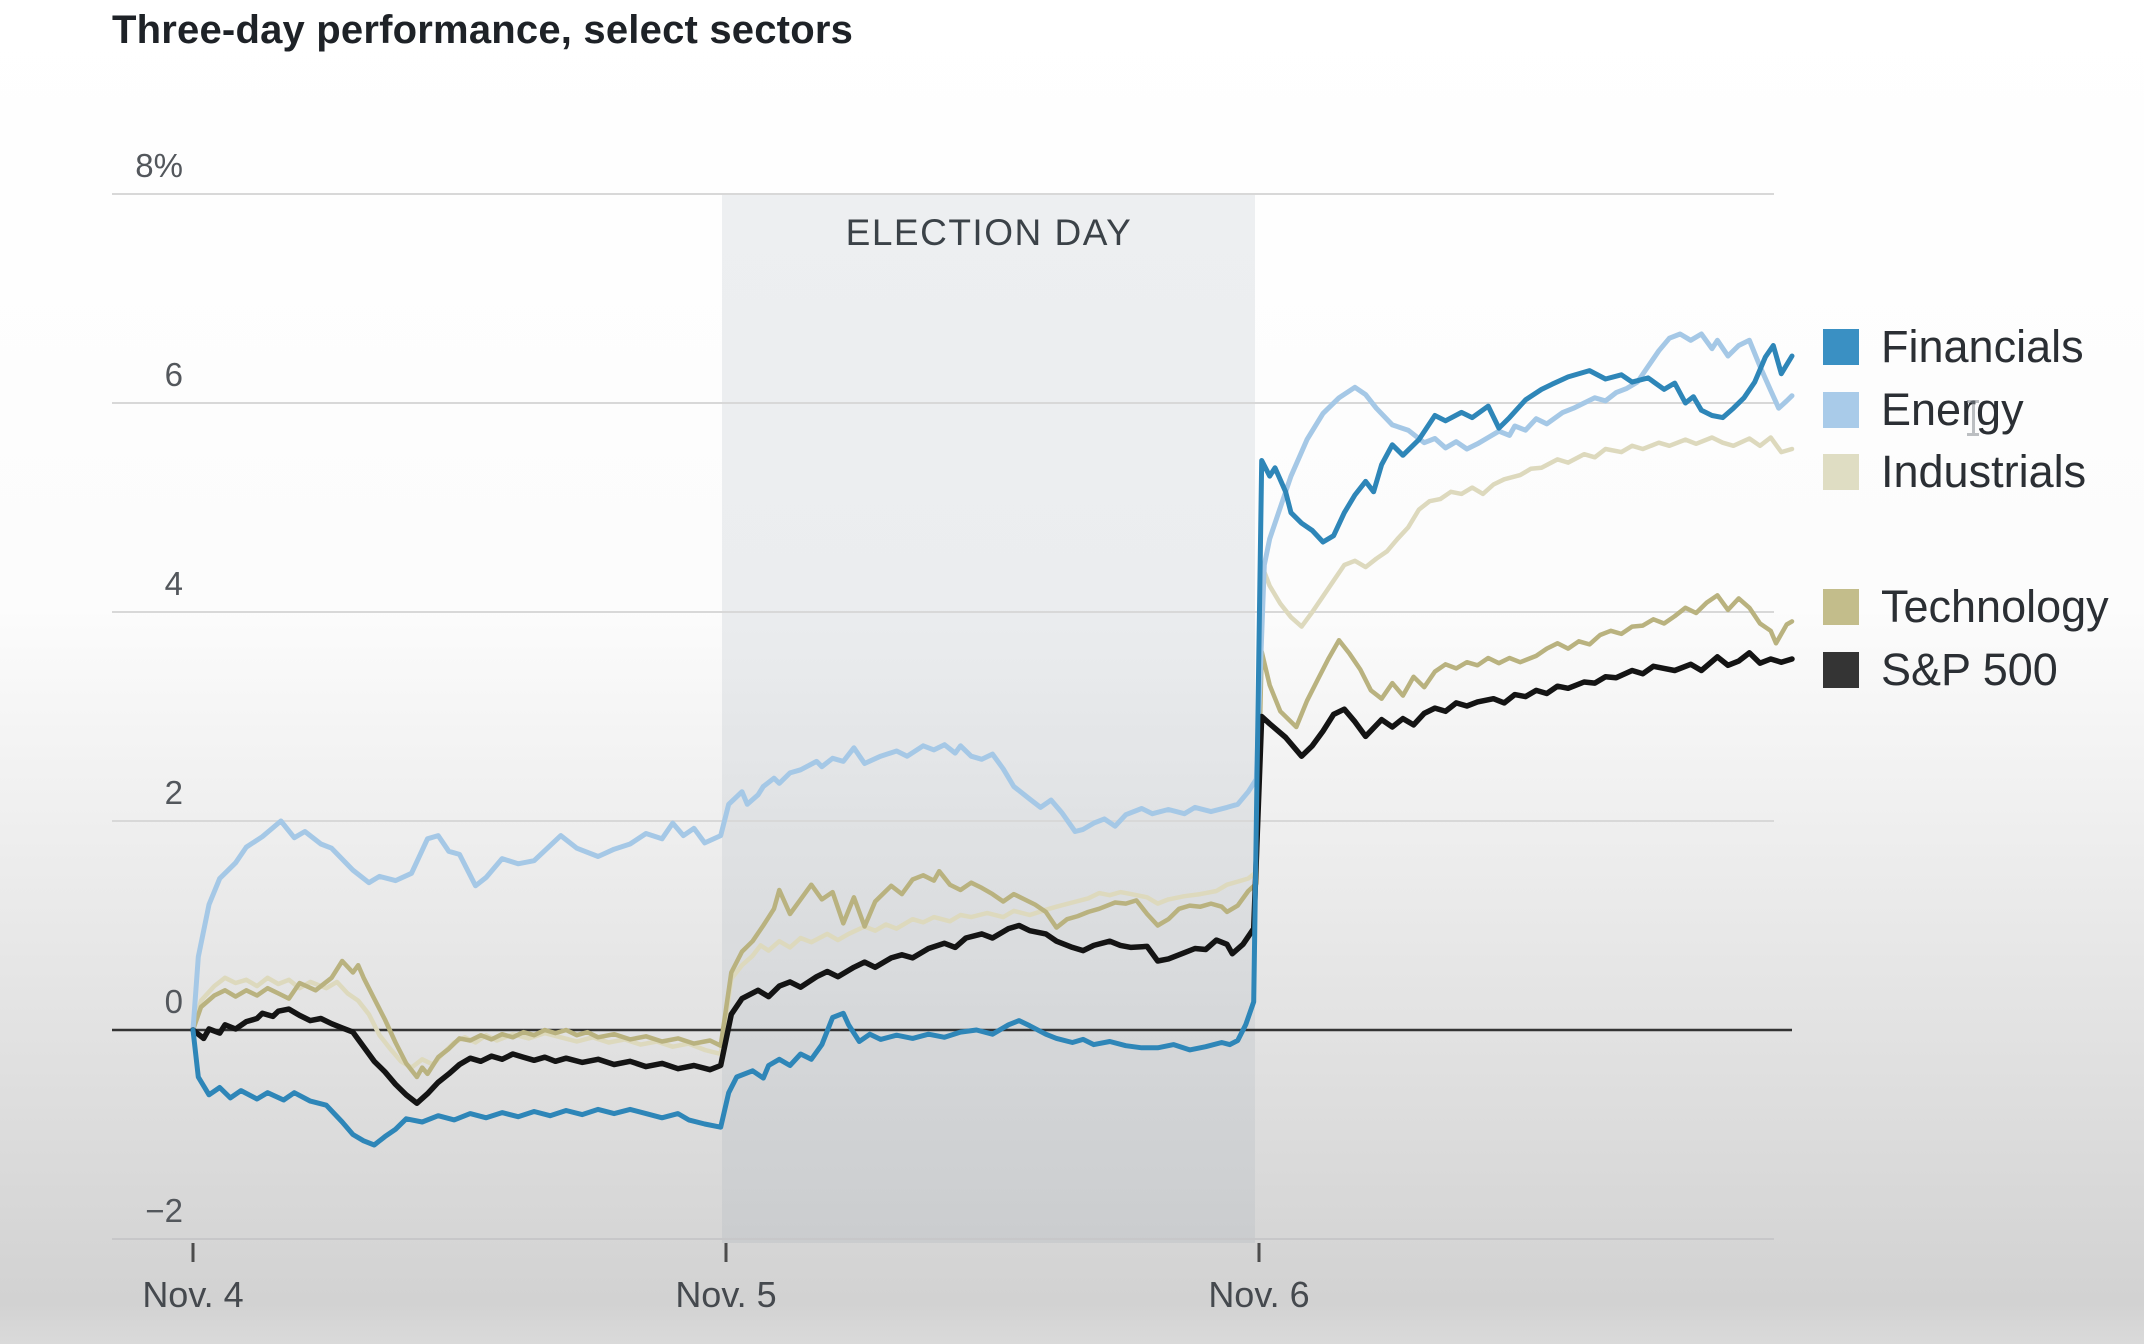 The height and width of the screenshot is (1344, 2144). I want to click on legend-item-technology: Technology, so click(1966, 607).